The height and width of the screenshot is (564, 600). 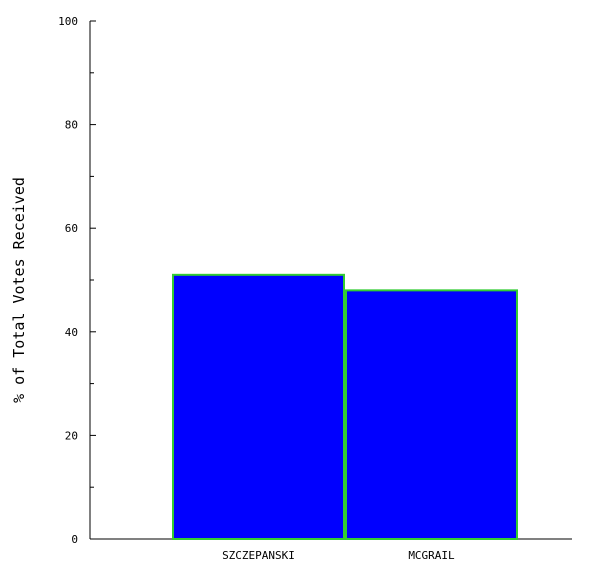 What do you see at coordinates (258, 555) in the screenshot?
I see `x-category-label: SZCZEPANSKI` at bounding box center [258, 555].